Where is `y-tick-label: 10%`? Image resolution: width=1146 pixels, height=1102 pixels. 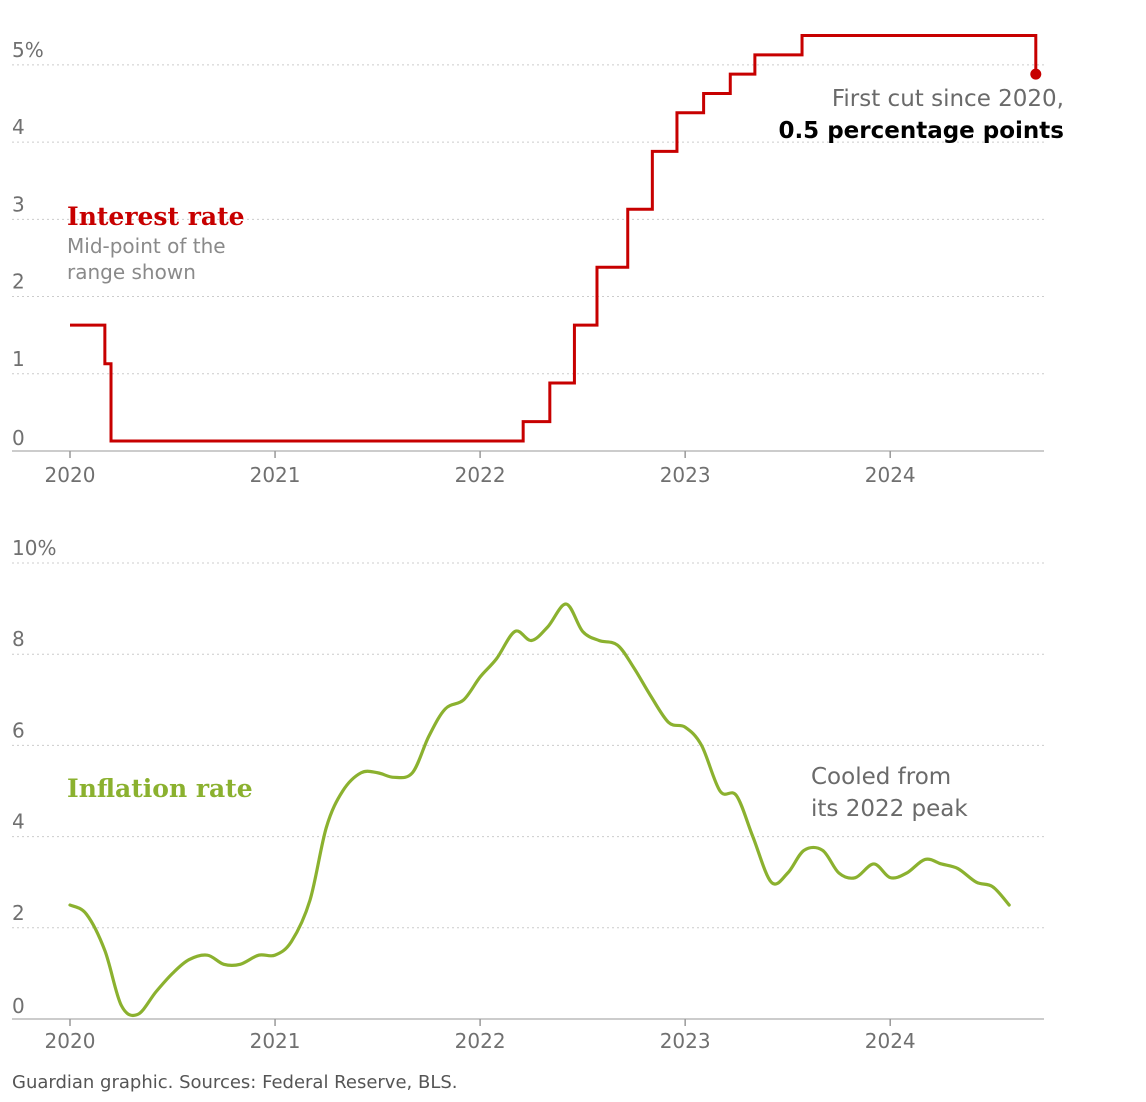
y-tick-label: 10% is located at coordinates (34, 548).